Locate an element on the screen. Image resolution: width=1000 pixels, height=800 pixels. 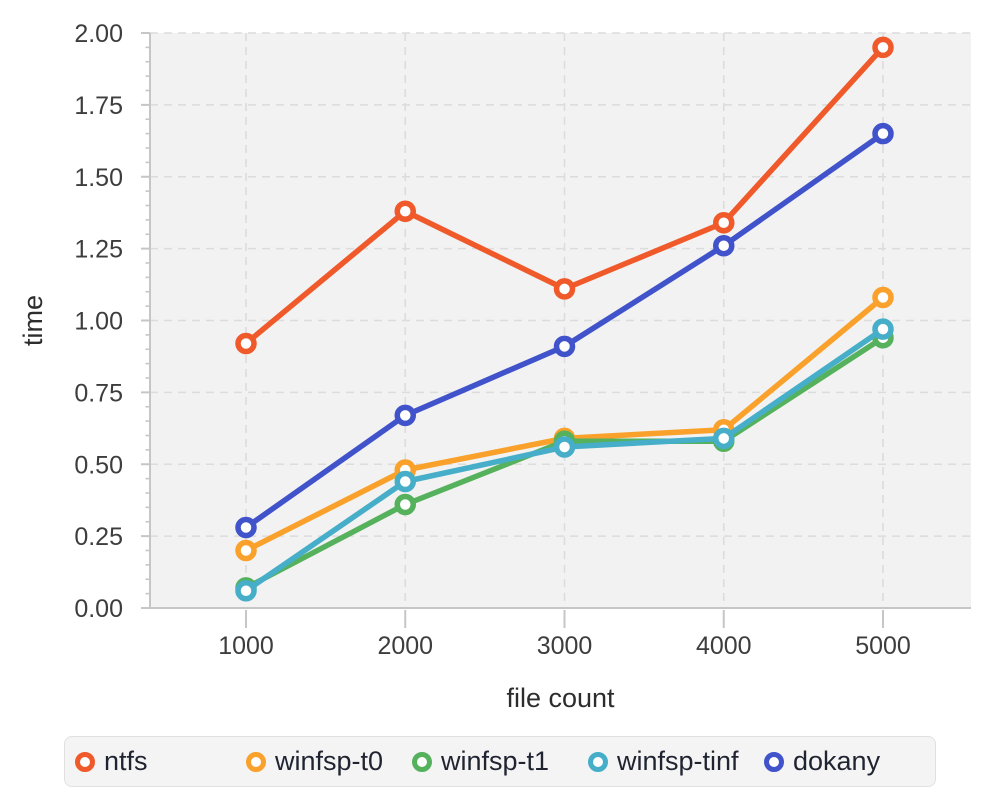
legend-item-winfsp-tinf: winfsp-tinf is located at coordinates (663, 761).